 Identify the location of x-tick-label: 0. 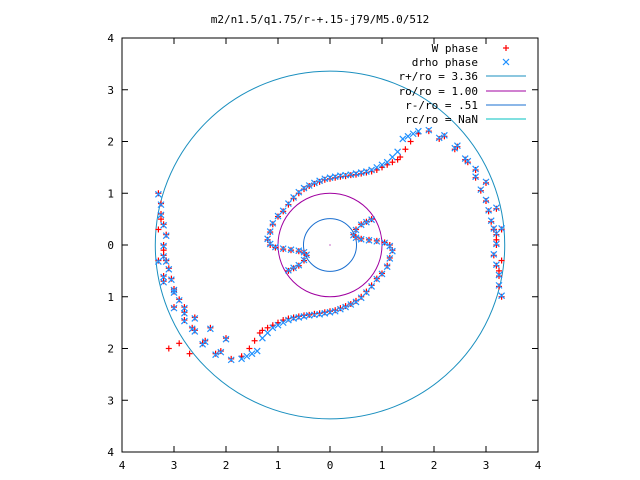
(330, 465).